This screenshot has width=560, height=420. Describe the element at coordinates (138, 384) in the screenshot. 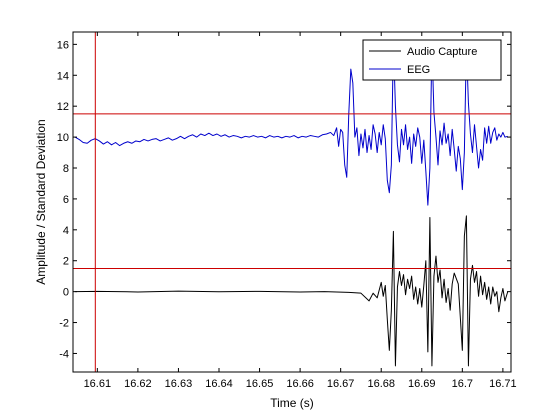

I see `x-tick-label: 16.62` at that location.